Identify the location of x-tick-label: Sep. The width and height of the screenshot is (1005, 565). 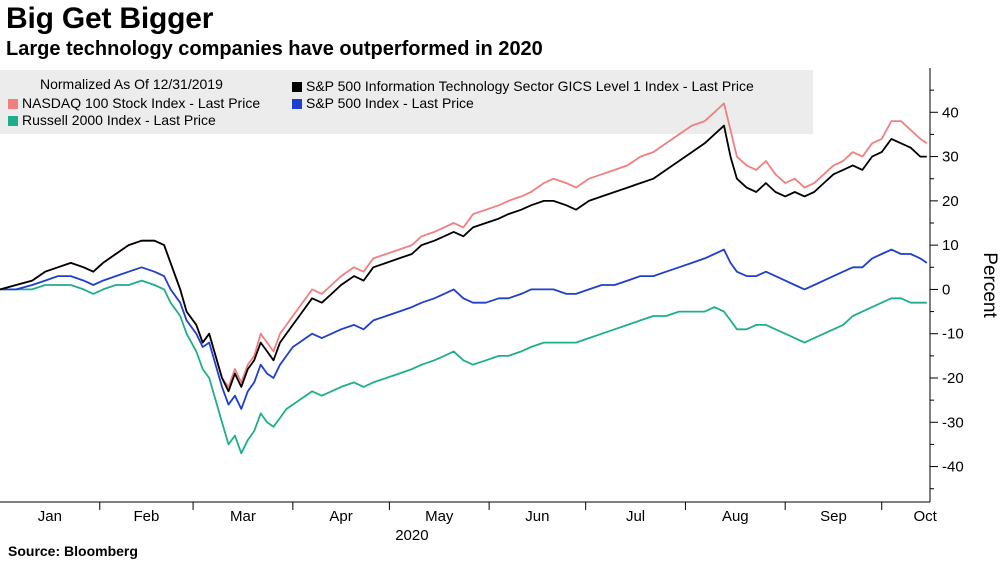
(833, 516).